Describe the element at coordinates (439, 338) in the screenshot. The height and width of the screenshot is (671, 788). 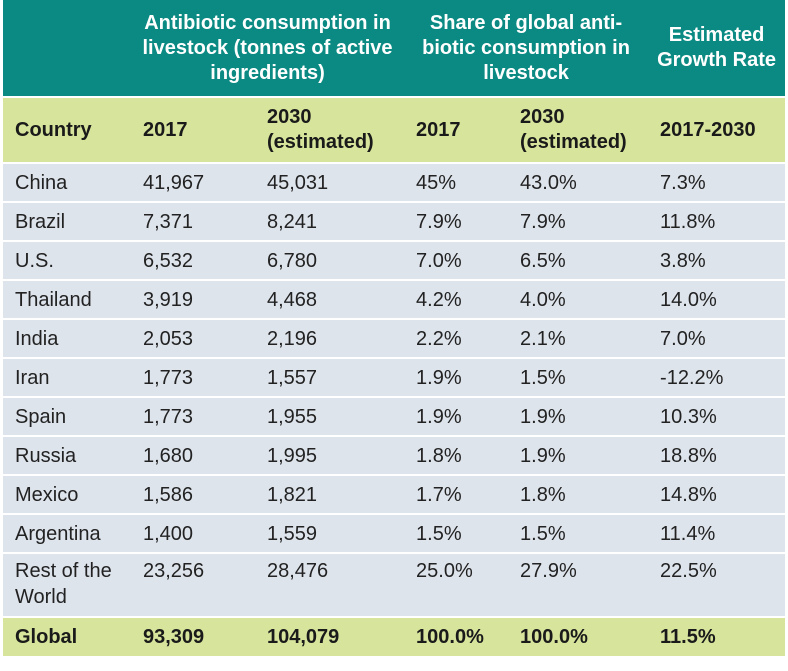
I see `cell-share-2017-text: 2.2%` at that location.